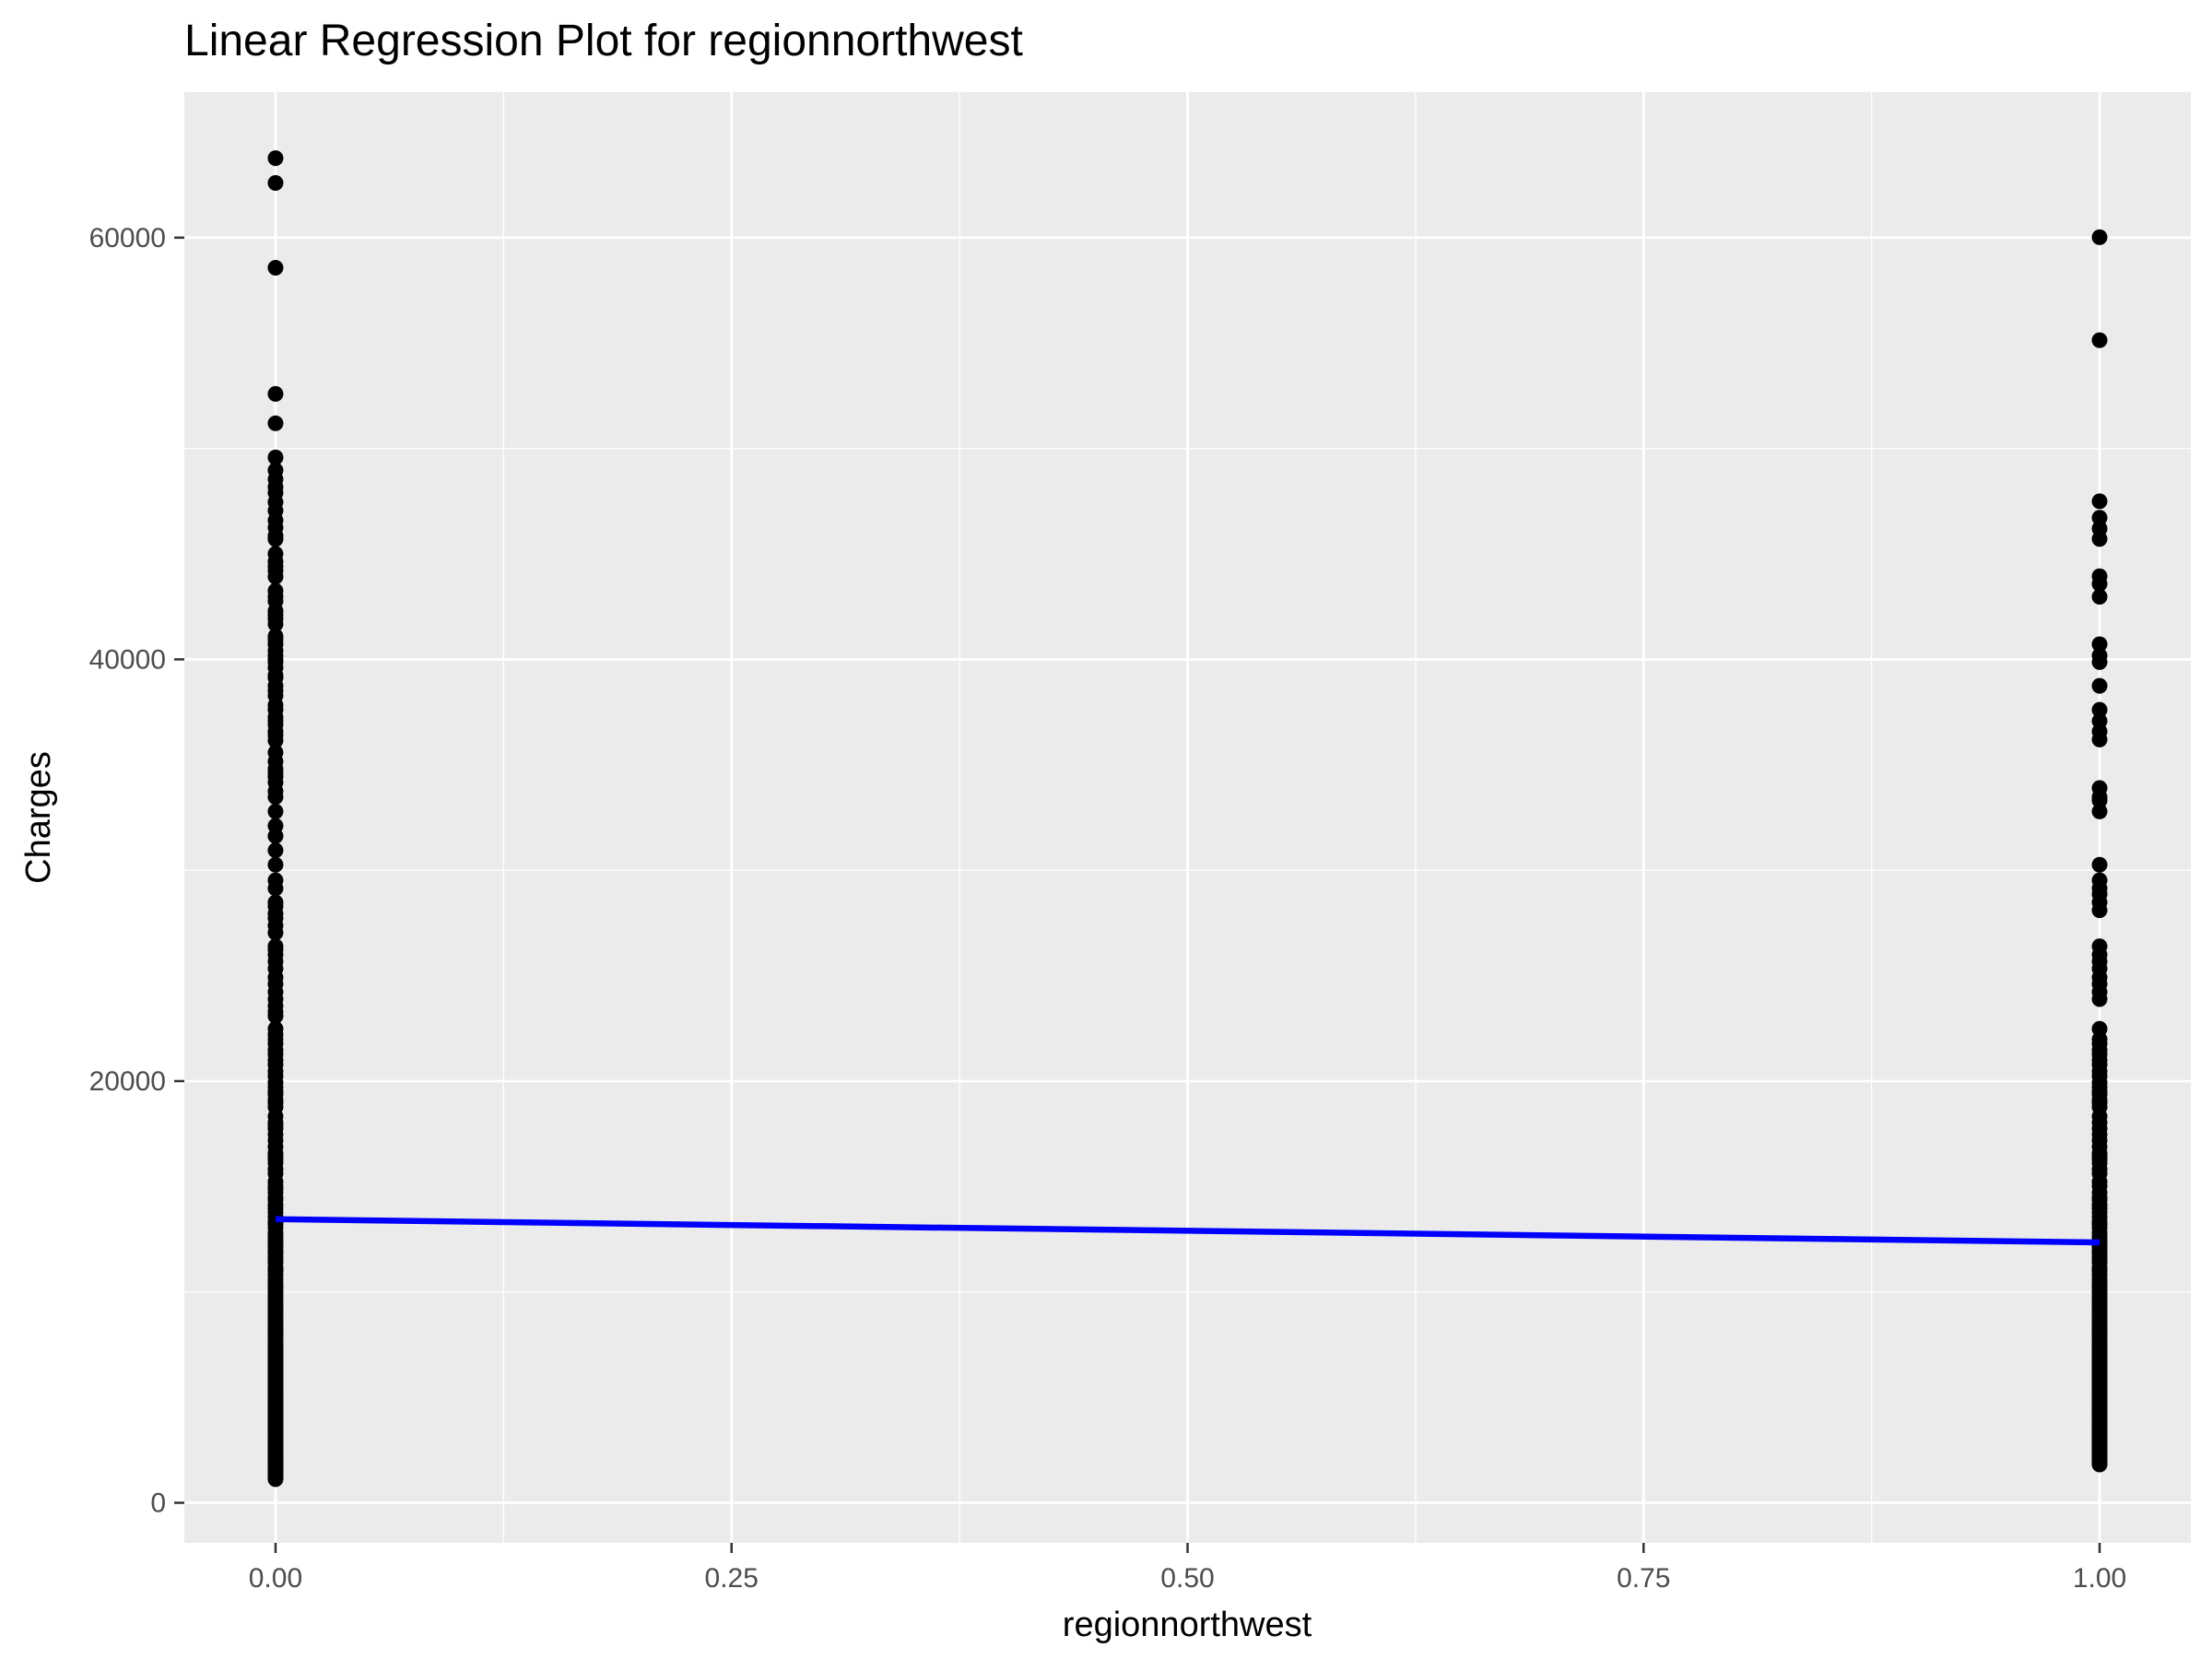 The image size is (2212, 1659). What do you see at coordinates (127, 238) in the screenshot?
I see `y-tick-label: 60000` at bounding box center [127, 238].